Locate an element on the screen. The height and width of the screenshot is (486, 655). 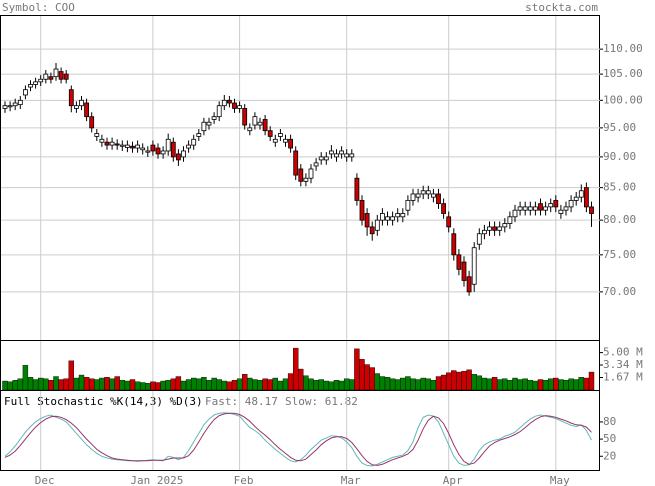
x-tick-label: Apr is located at coordinates (453, 480).